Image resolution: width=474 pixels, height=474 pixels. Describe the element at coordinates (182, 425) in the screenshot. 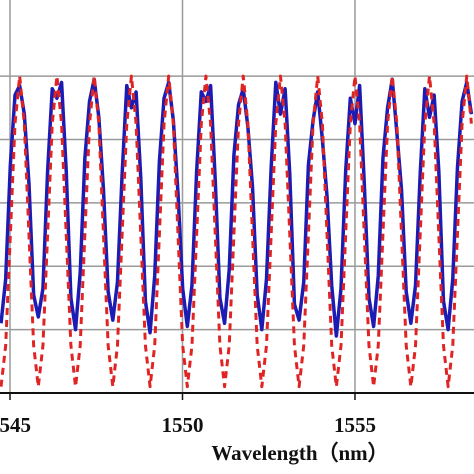

I see `x-tick-label: 1550` at that location.